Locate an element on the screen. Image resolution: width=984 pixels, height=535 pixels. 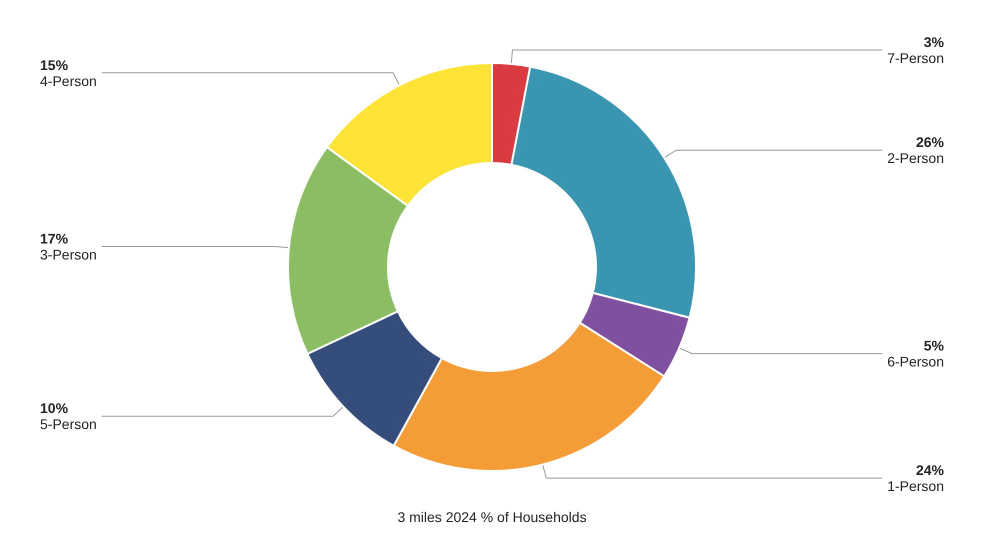
data-label: 15% is located at coordinates (54, 64).